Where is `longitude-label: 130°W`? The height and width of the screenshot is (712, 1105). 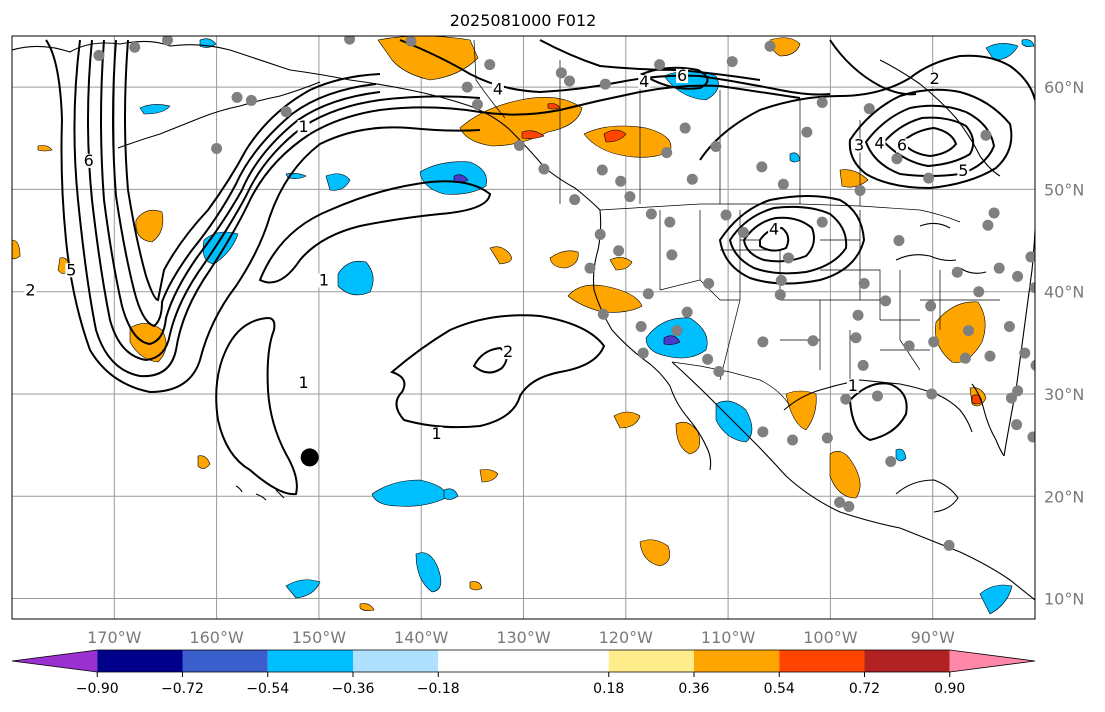 longitude-label: 130°W is located at coordinates (523, 637).